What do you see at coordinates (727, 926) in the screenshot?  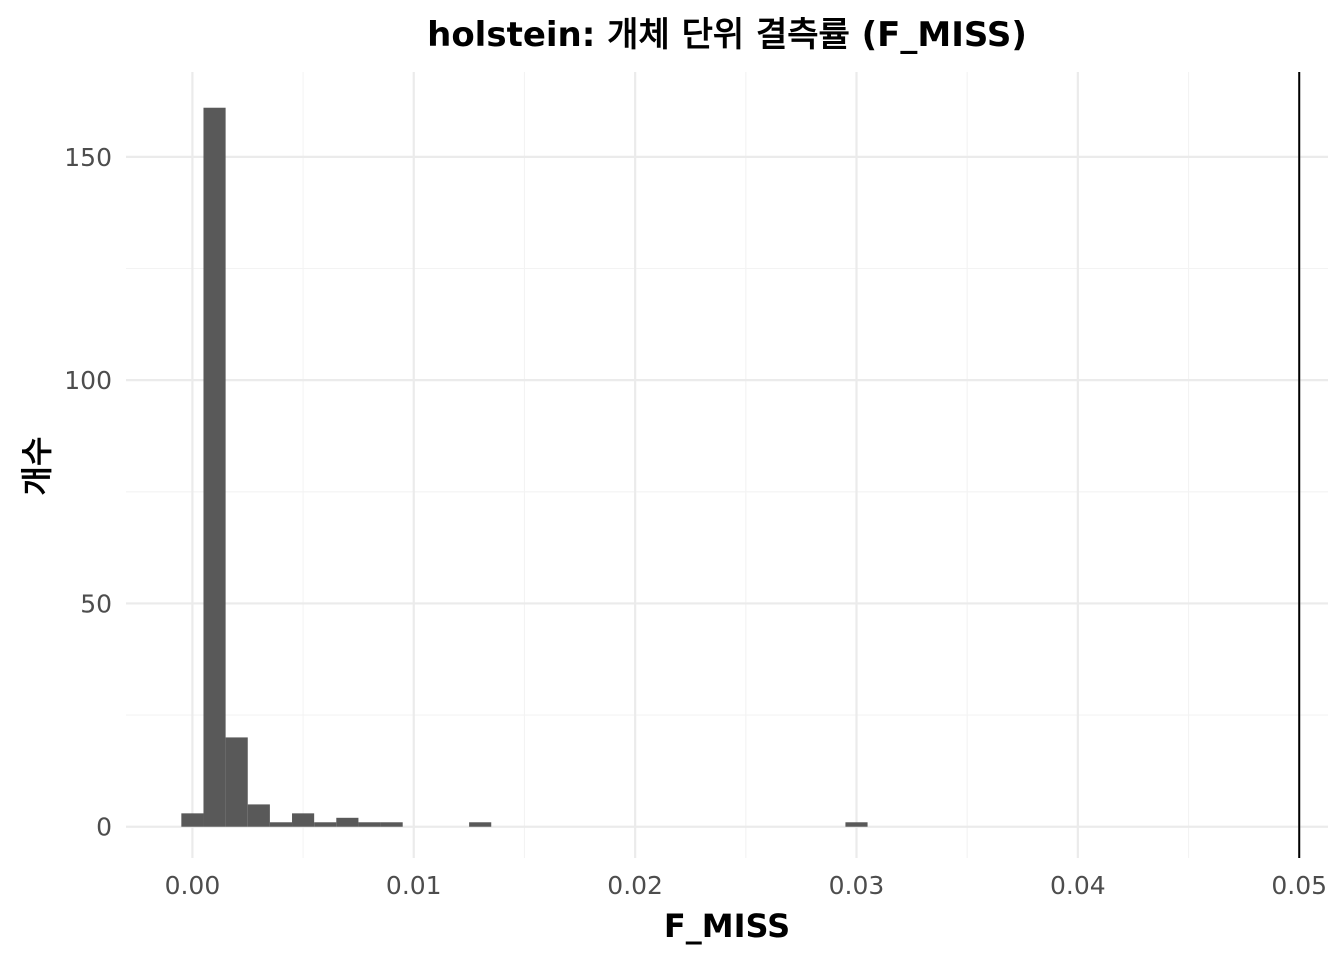 I see `x-axis-title: F_MISS` at bounding box center [727, 926].